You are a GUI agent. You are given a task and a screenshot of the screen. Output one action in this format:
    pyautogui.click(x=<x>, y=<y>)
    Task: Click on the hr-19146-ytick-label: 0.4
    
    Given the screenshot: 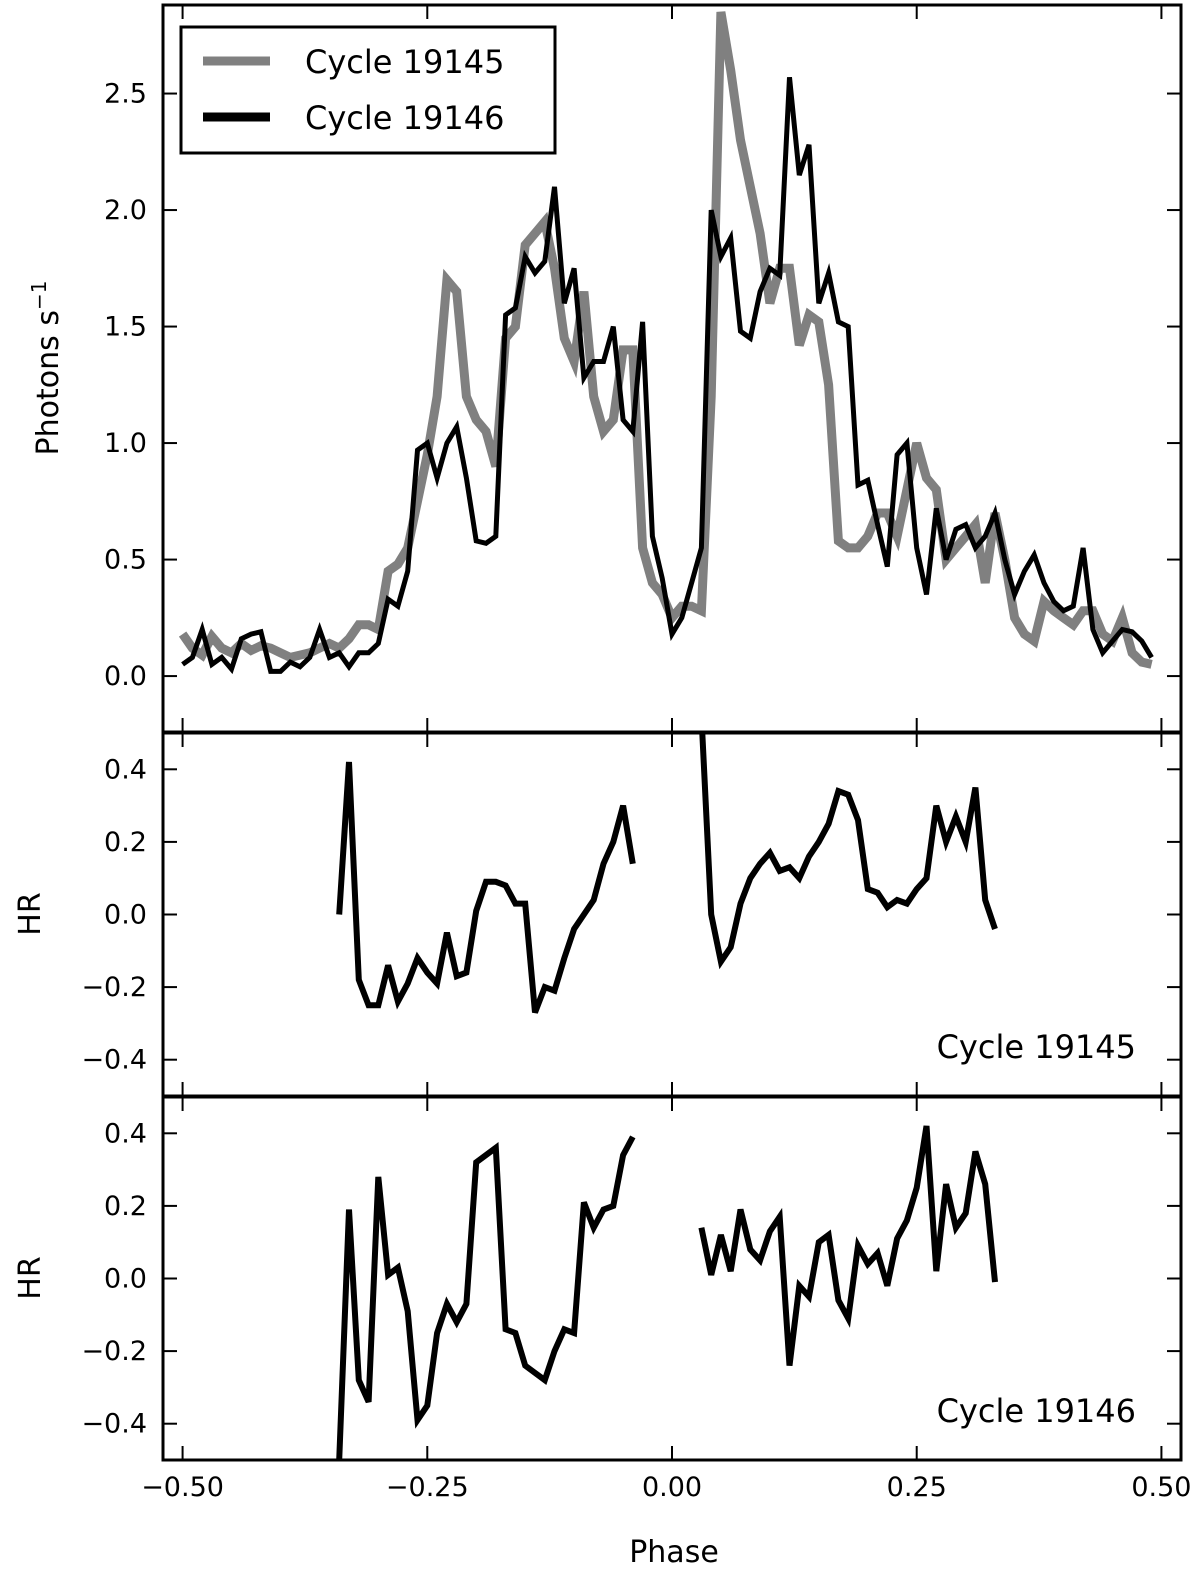 What is the action you would take?
    pyautogui.click(x=125, y=1133)
    